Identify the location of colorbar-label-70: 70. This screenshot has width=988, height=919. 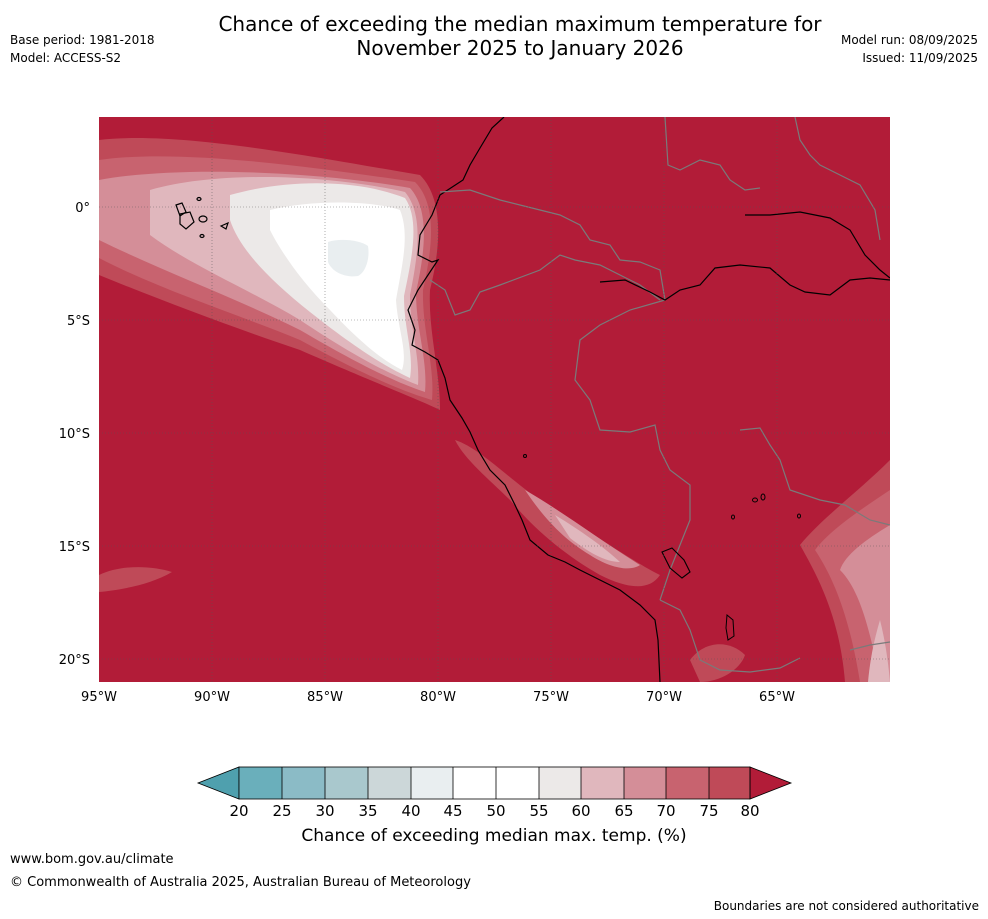
(665, 811).